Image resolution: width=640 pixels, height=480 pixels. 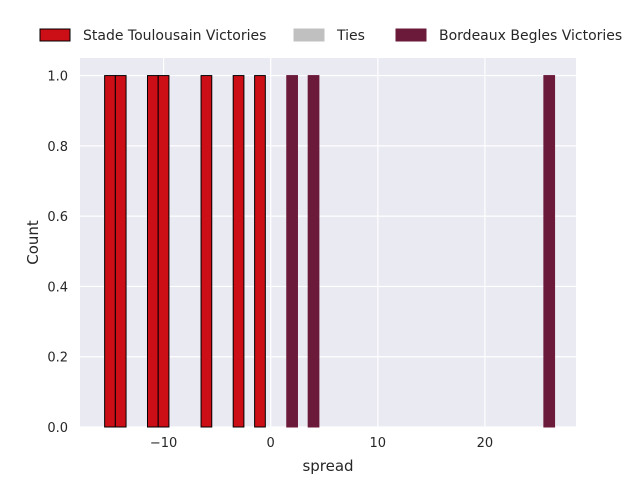 I want to click on legend-label: Stade Toulousain Victories, so click(x=174, y=36).